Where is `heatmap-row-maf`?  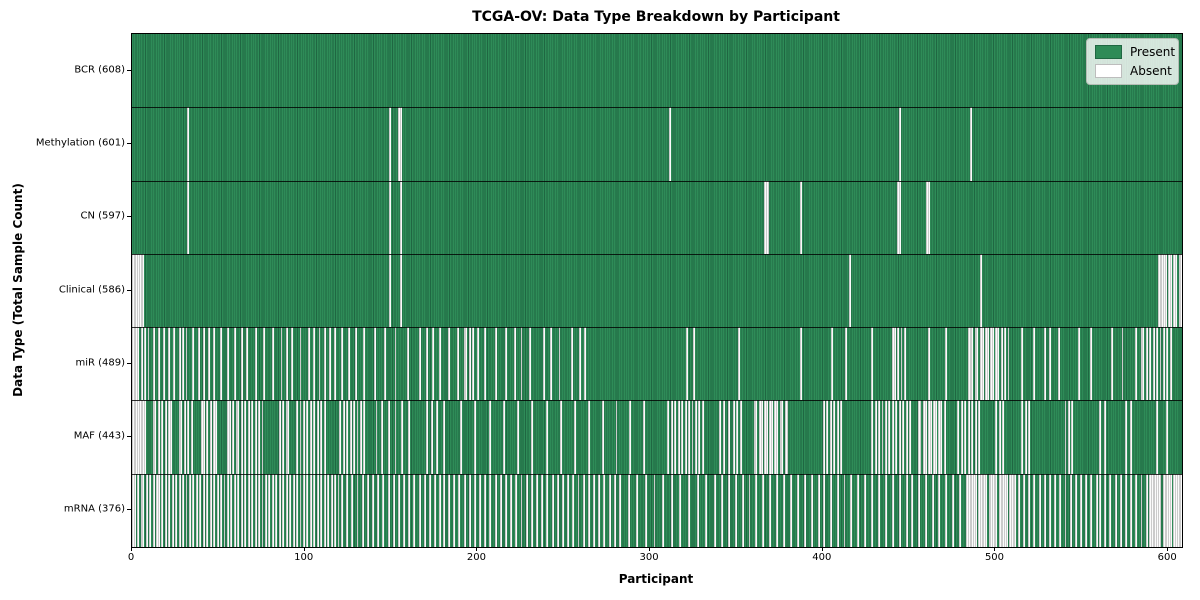 heatmap-row-maf is located at coordinates (657, 437).